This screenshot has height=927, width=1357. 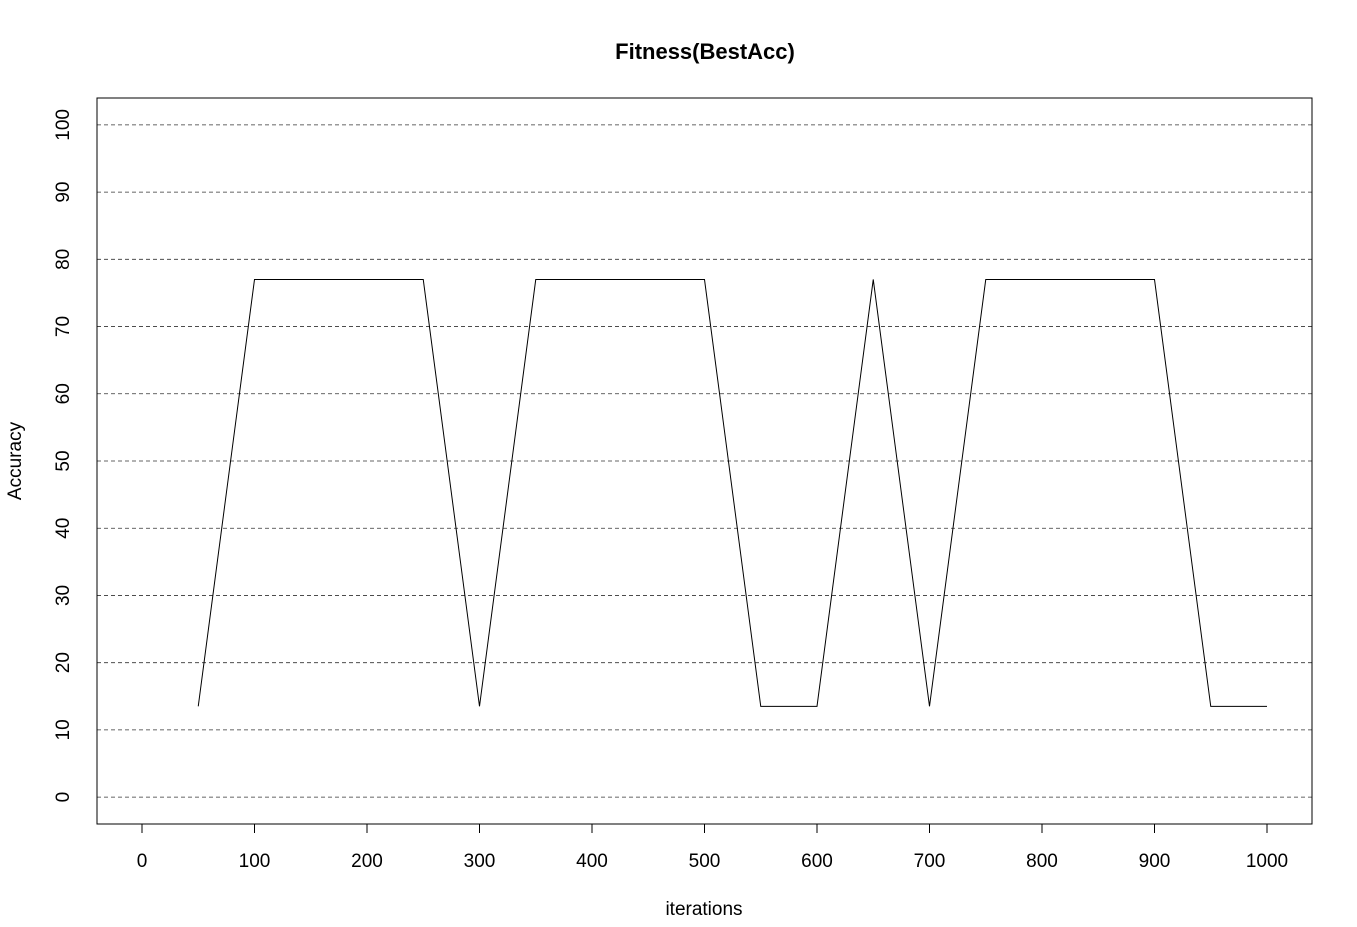 I want to click on x-axis-label: iterations, so click(x=703, y=909).